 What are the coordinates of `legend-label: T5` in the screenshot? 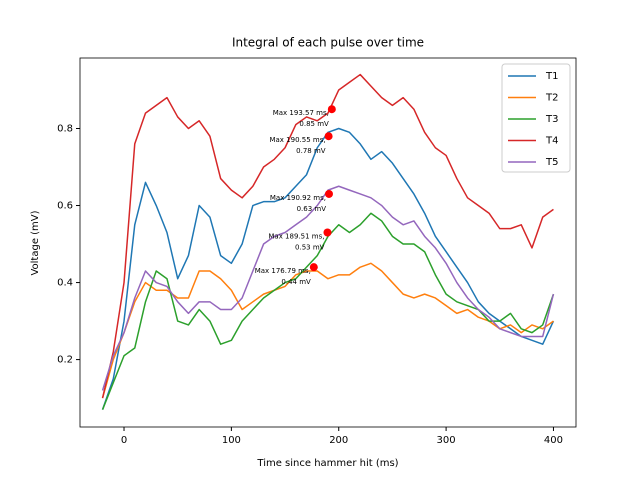 It's located at (551, 162).